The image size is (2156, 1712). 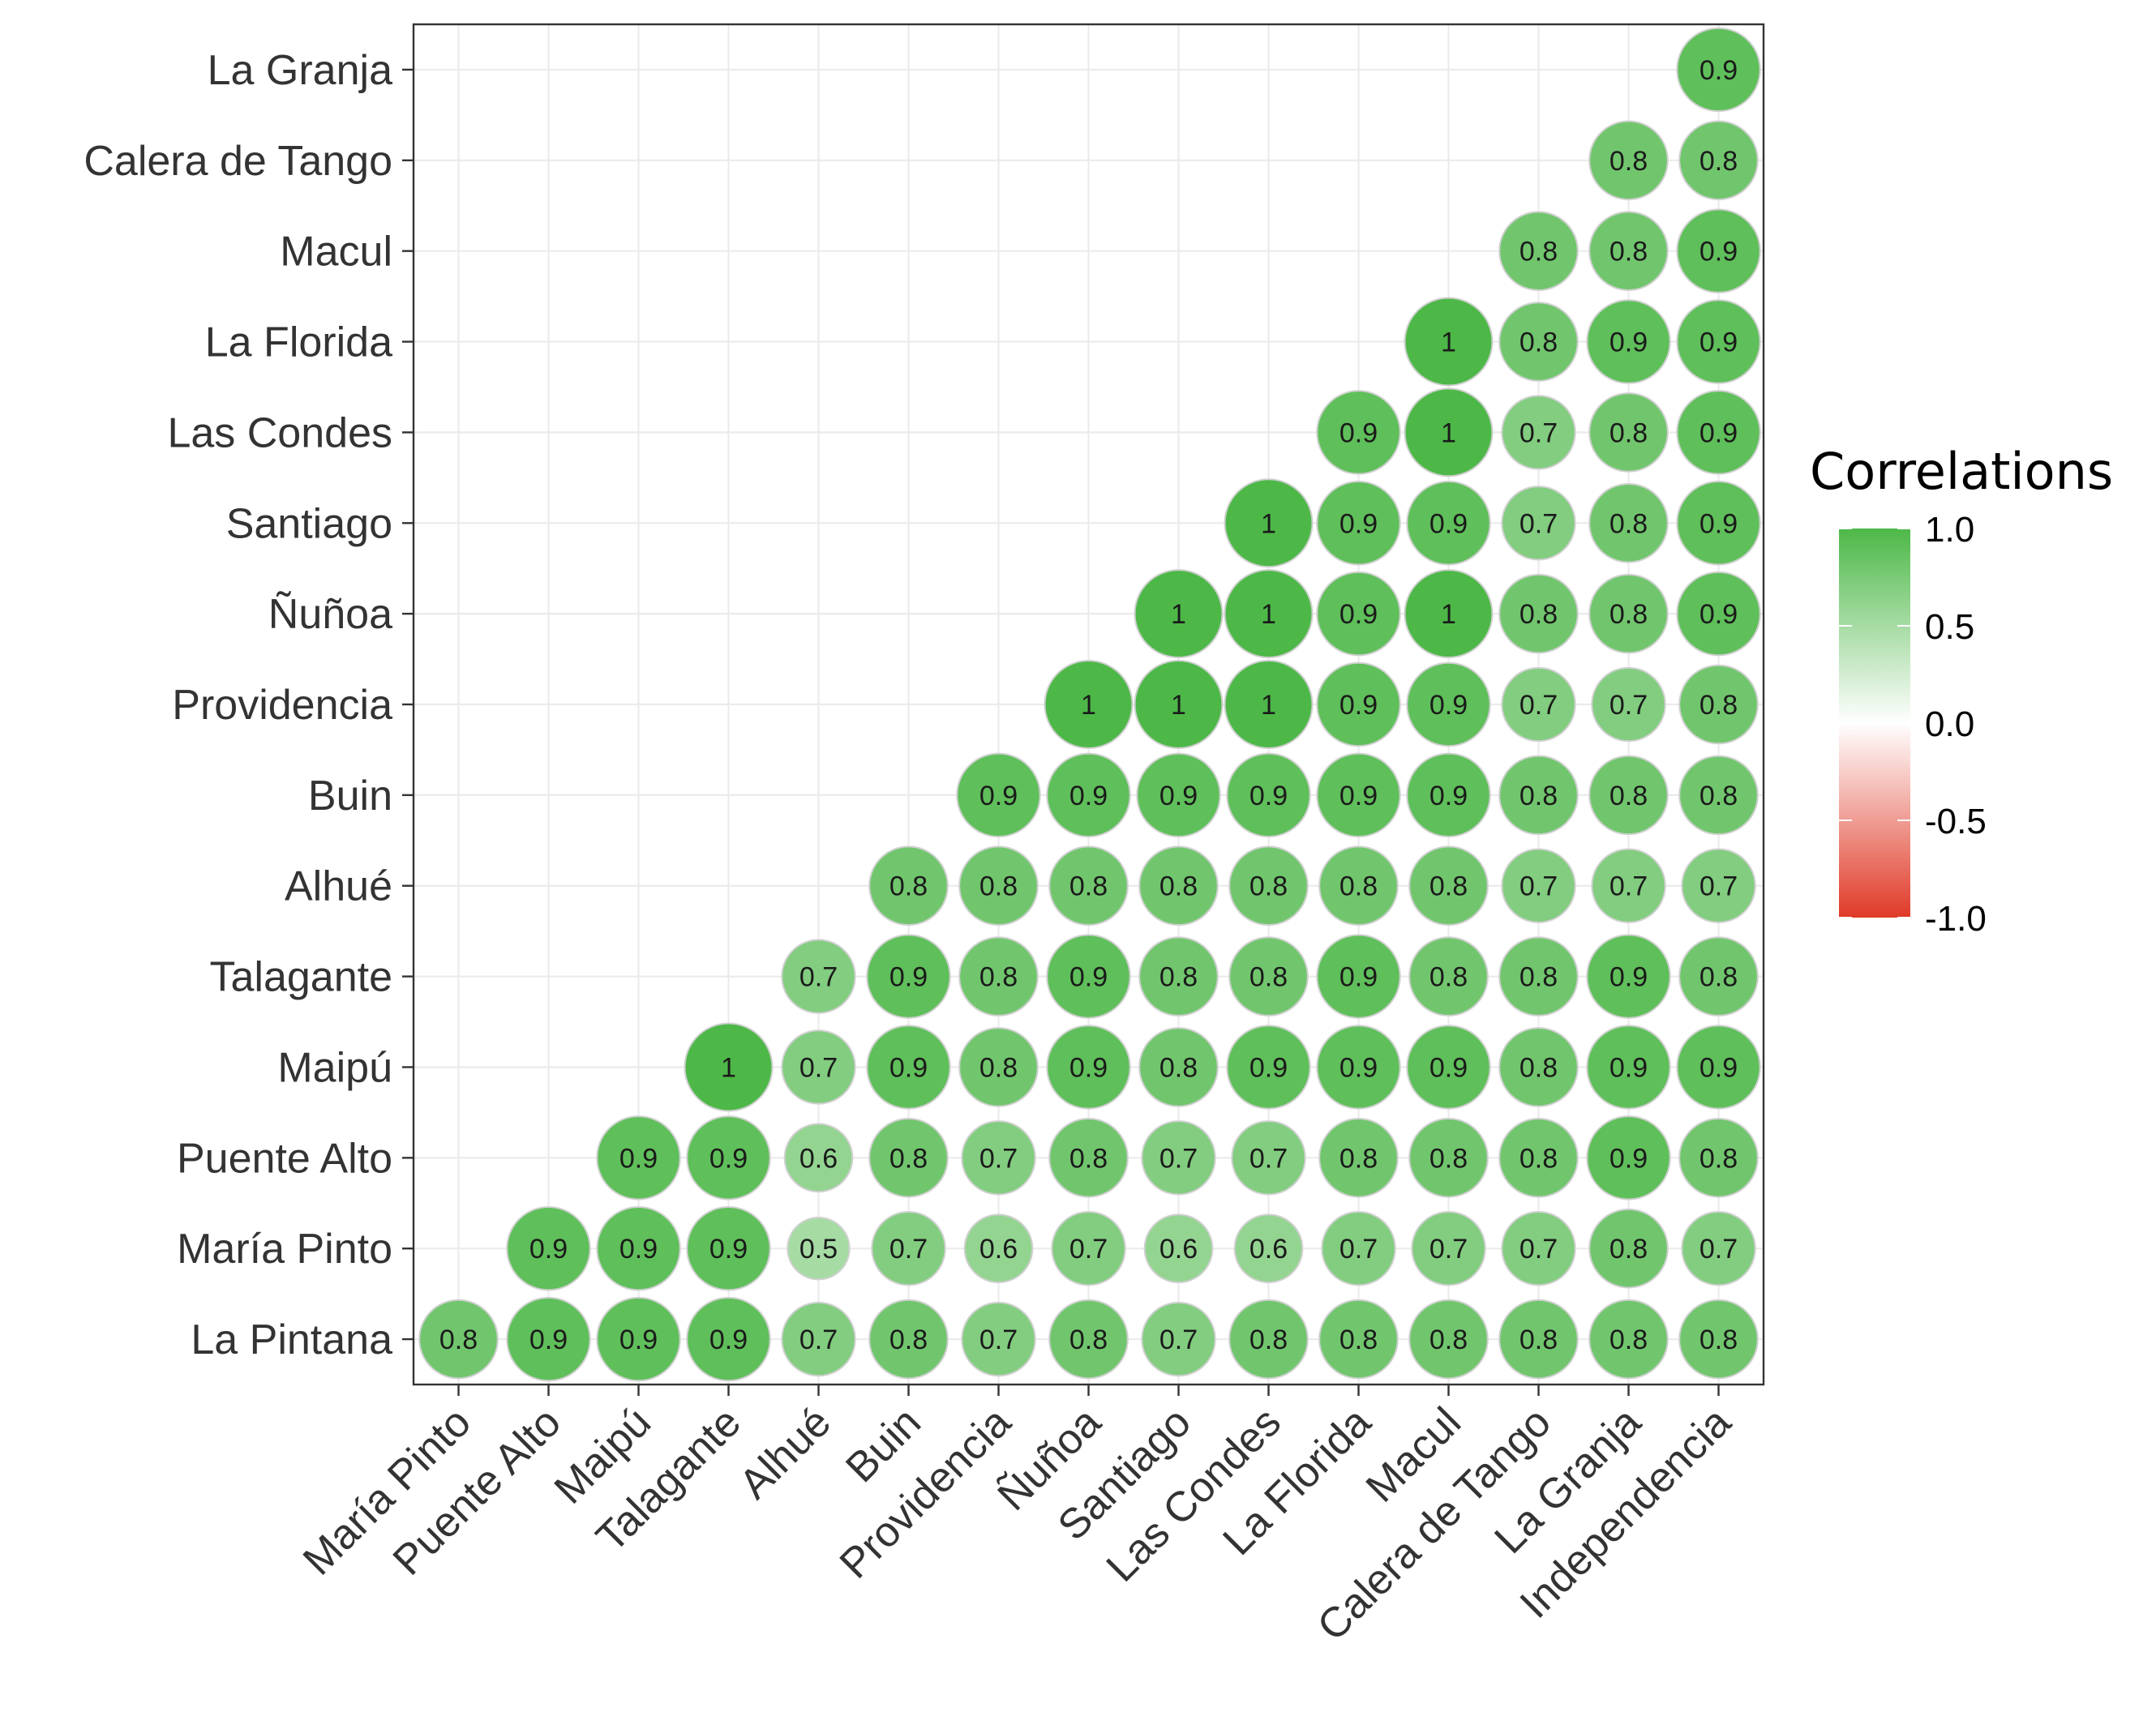 What do you see at coordinates (309, 523) in the screenshot?
I see `y-tick-label-santiago: Santiago` at bounding box center [309, 523].